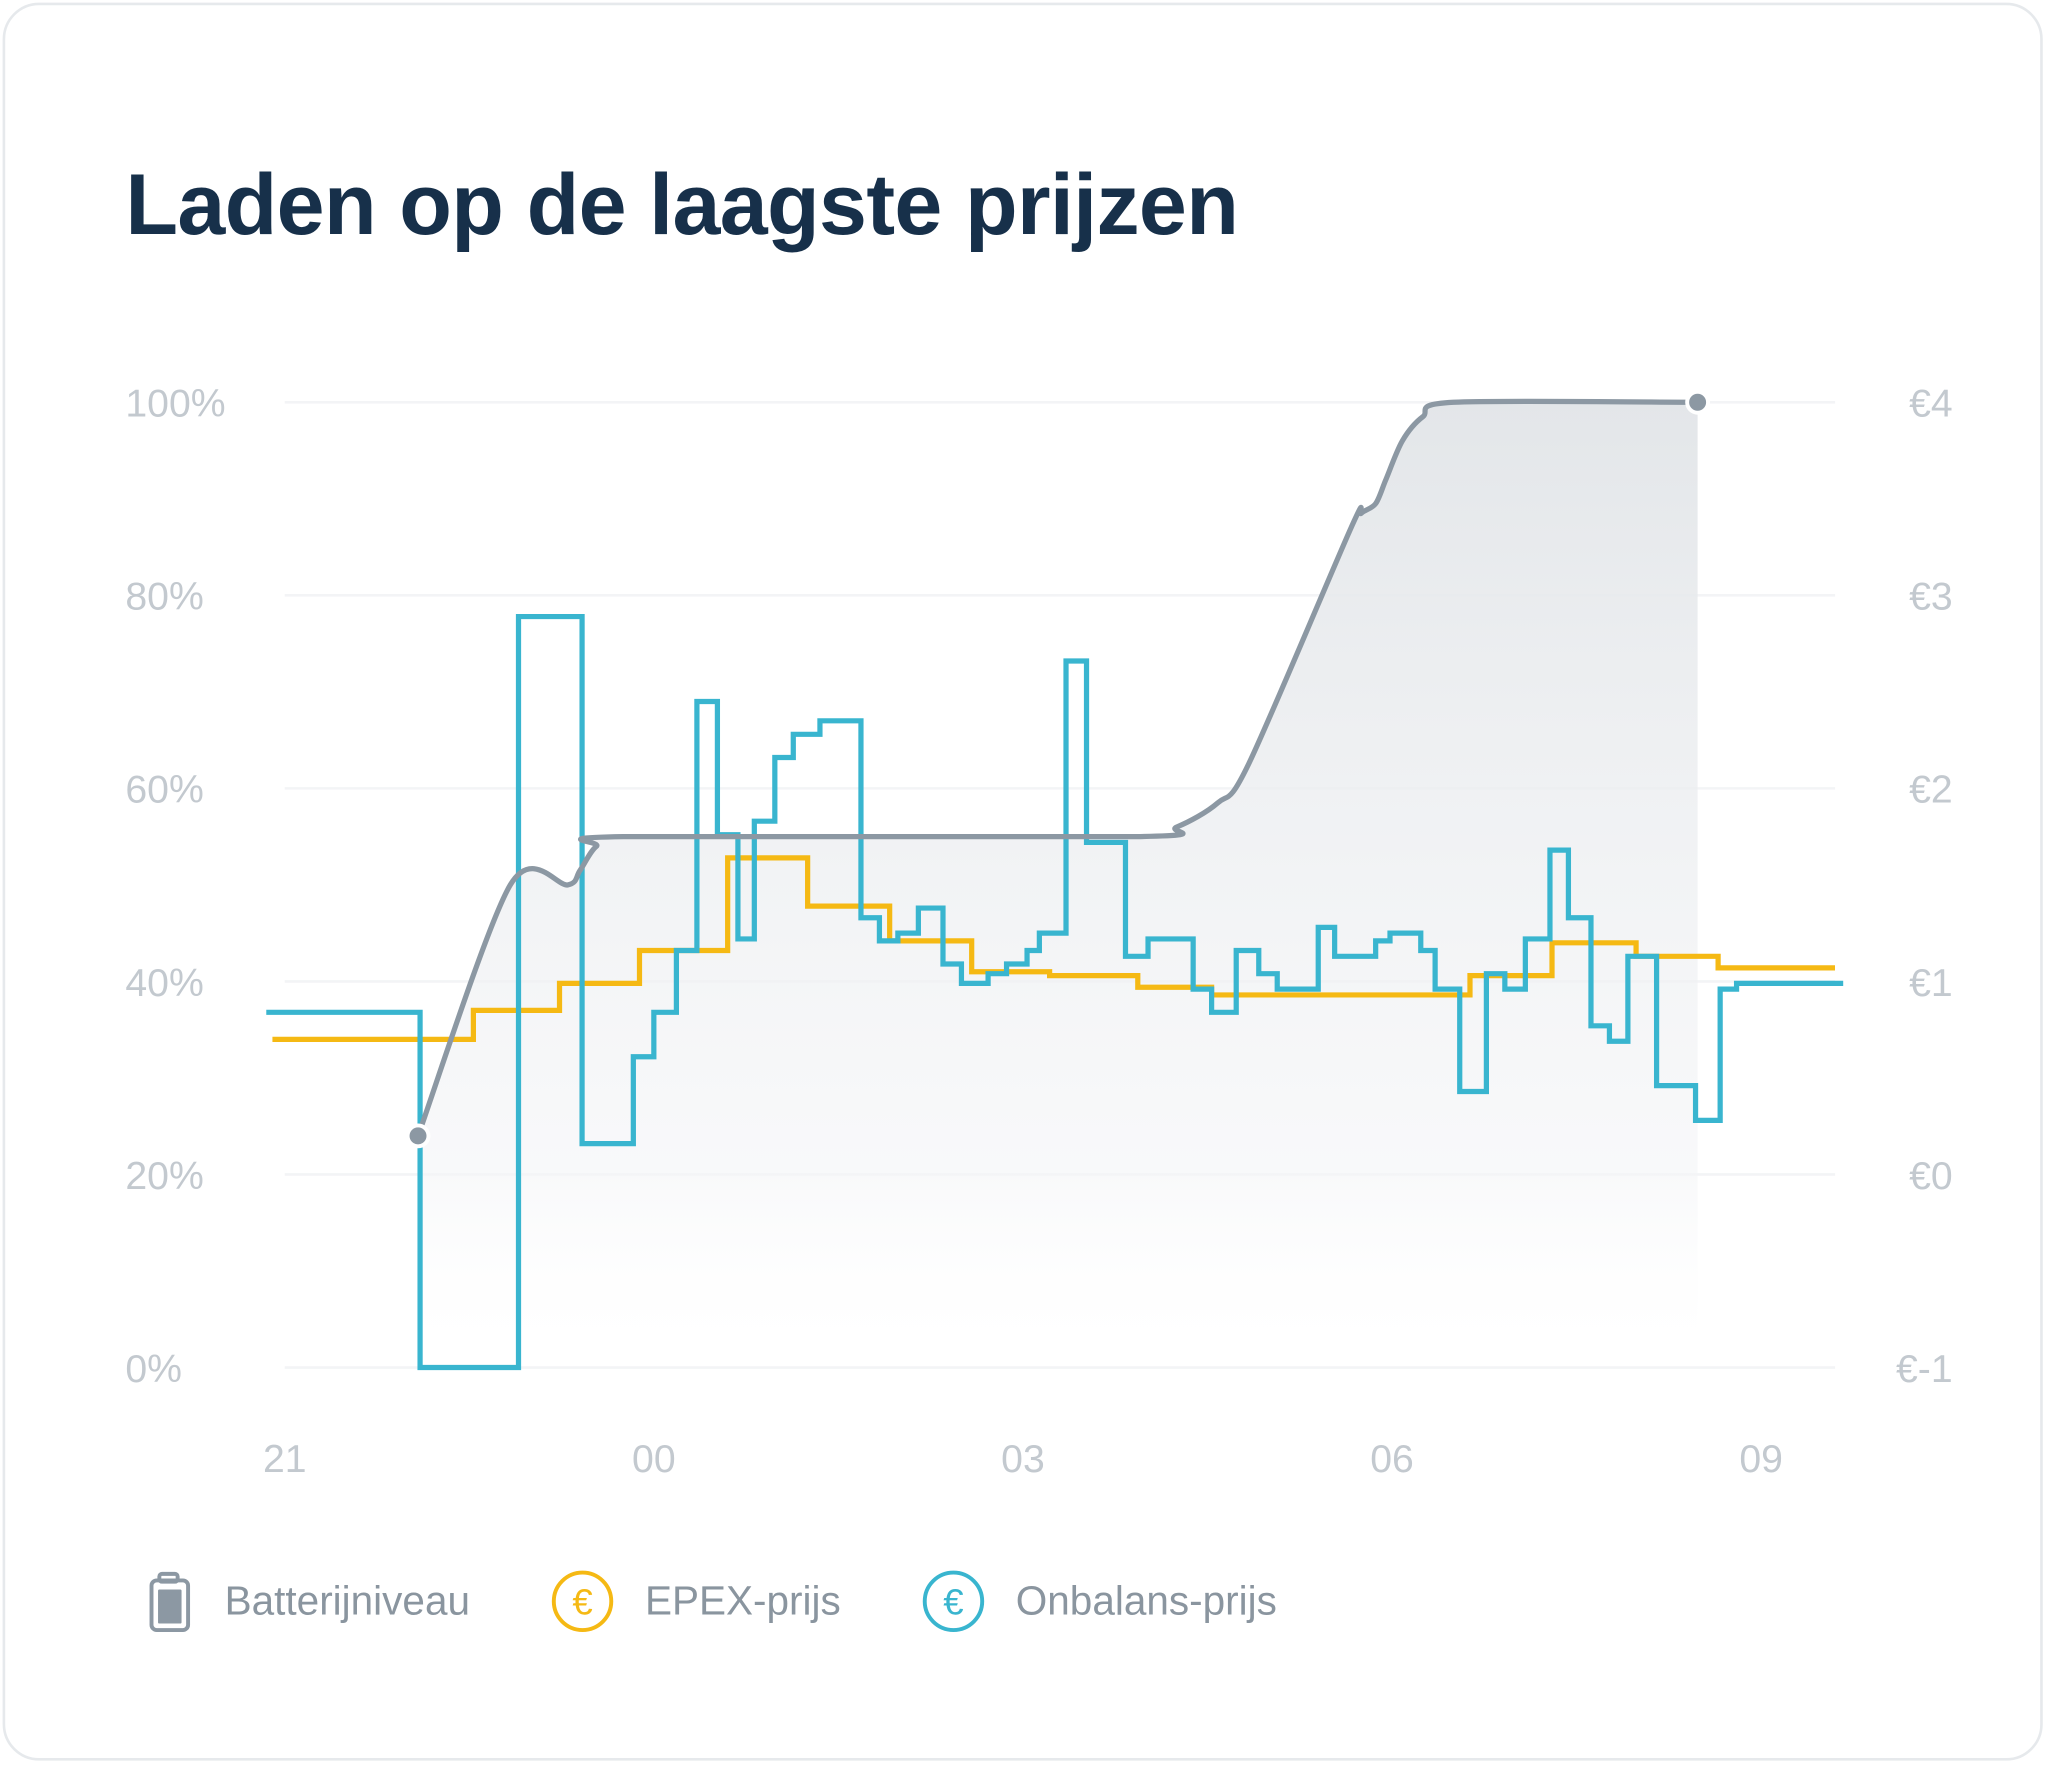  Describe the element at coordinates (285, 1459) in the screenshot. I see `x-tick-label: 21` at that location.